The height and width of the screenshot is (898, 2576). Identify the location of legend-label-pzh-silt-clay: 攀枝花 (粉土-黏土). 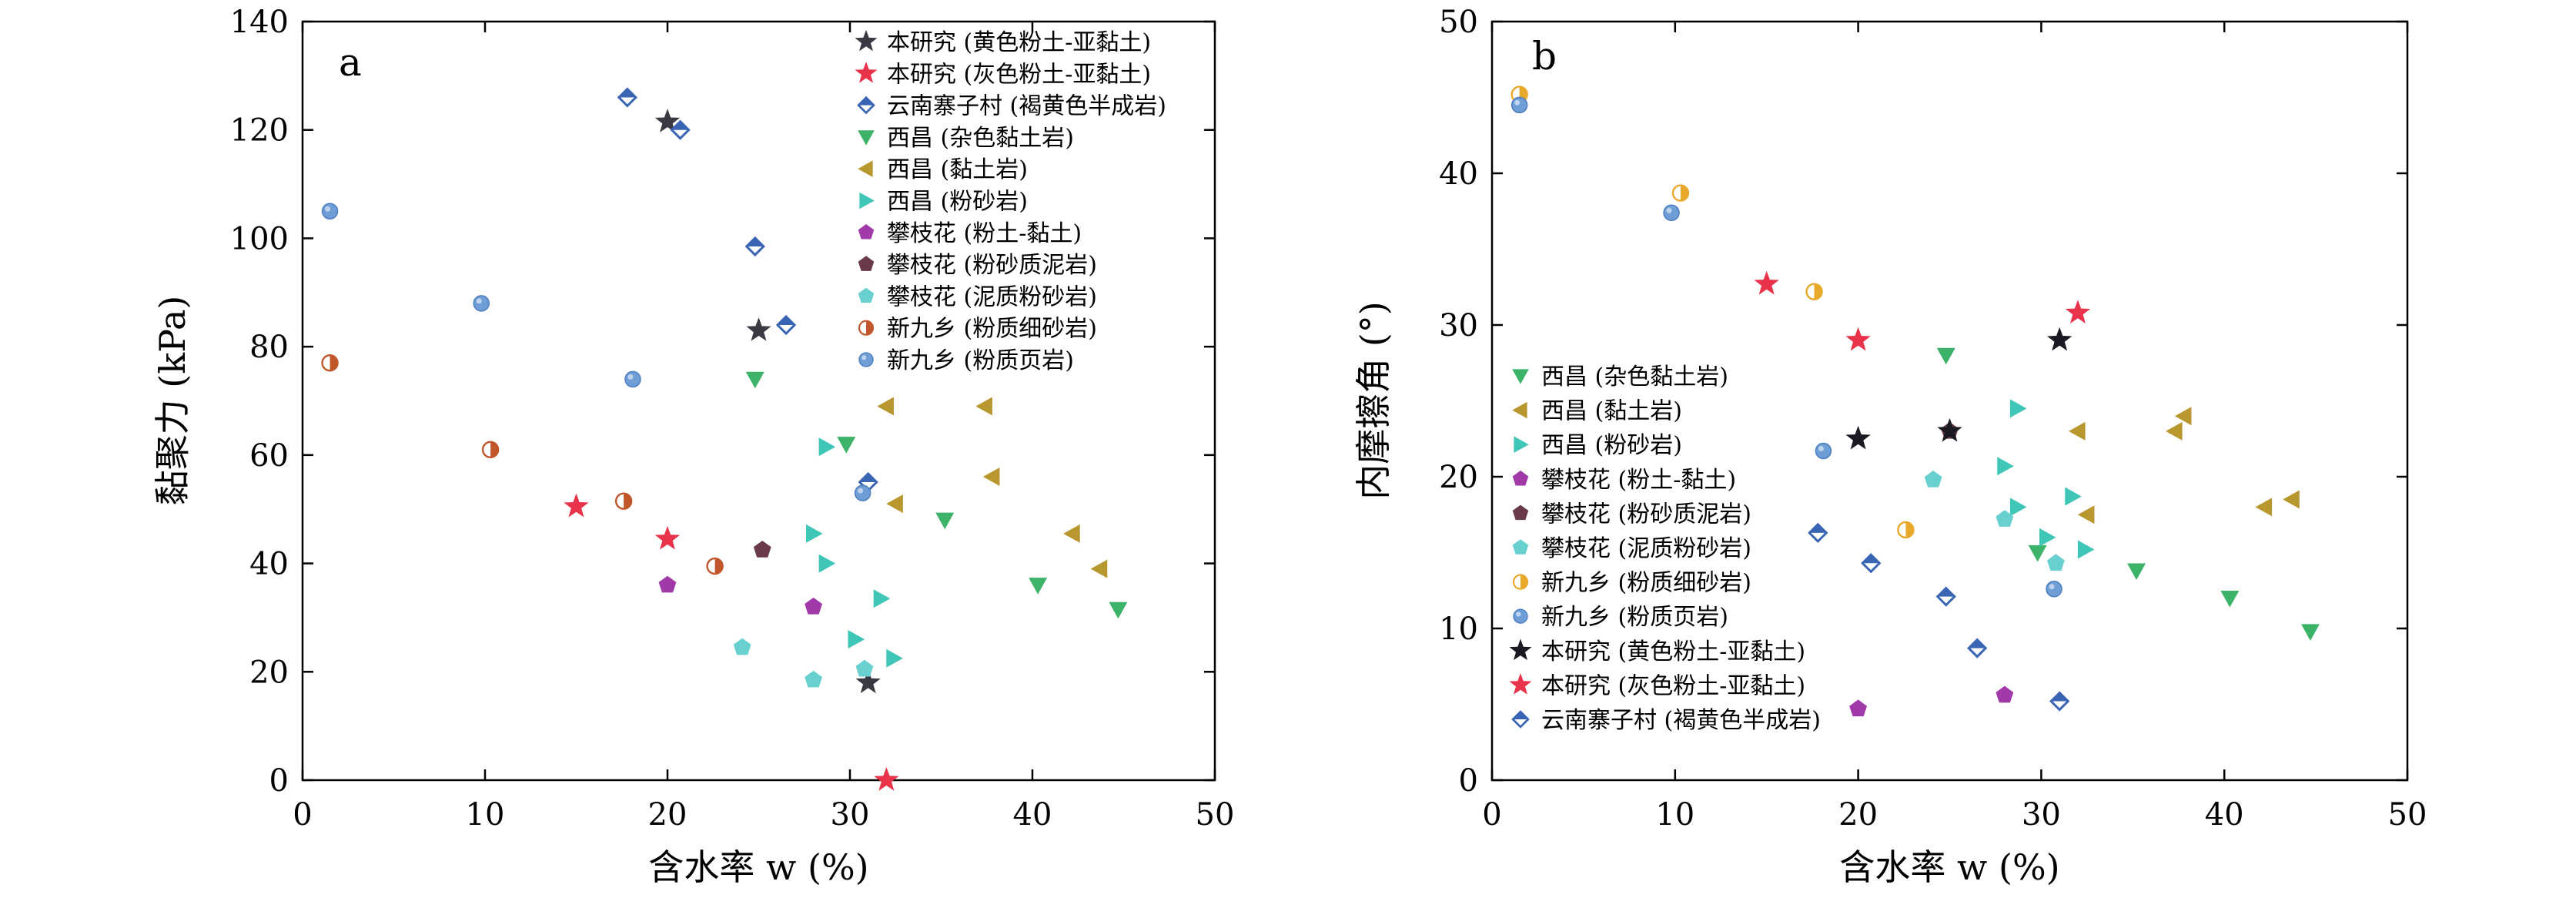
(1638, 480).